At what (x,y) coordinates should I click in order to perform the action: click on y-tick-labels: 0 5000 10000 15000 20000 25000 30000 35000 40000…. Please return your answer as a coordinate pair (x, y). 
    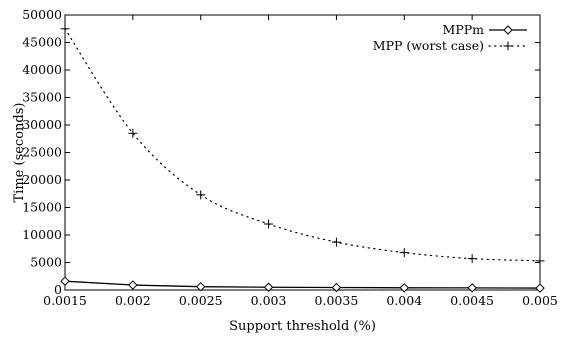
    Looking at the image, I should click on (42, 152).